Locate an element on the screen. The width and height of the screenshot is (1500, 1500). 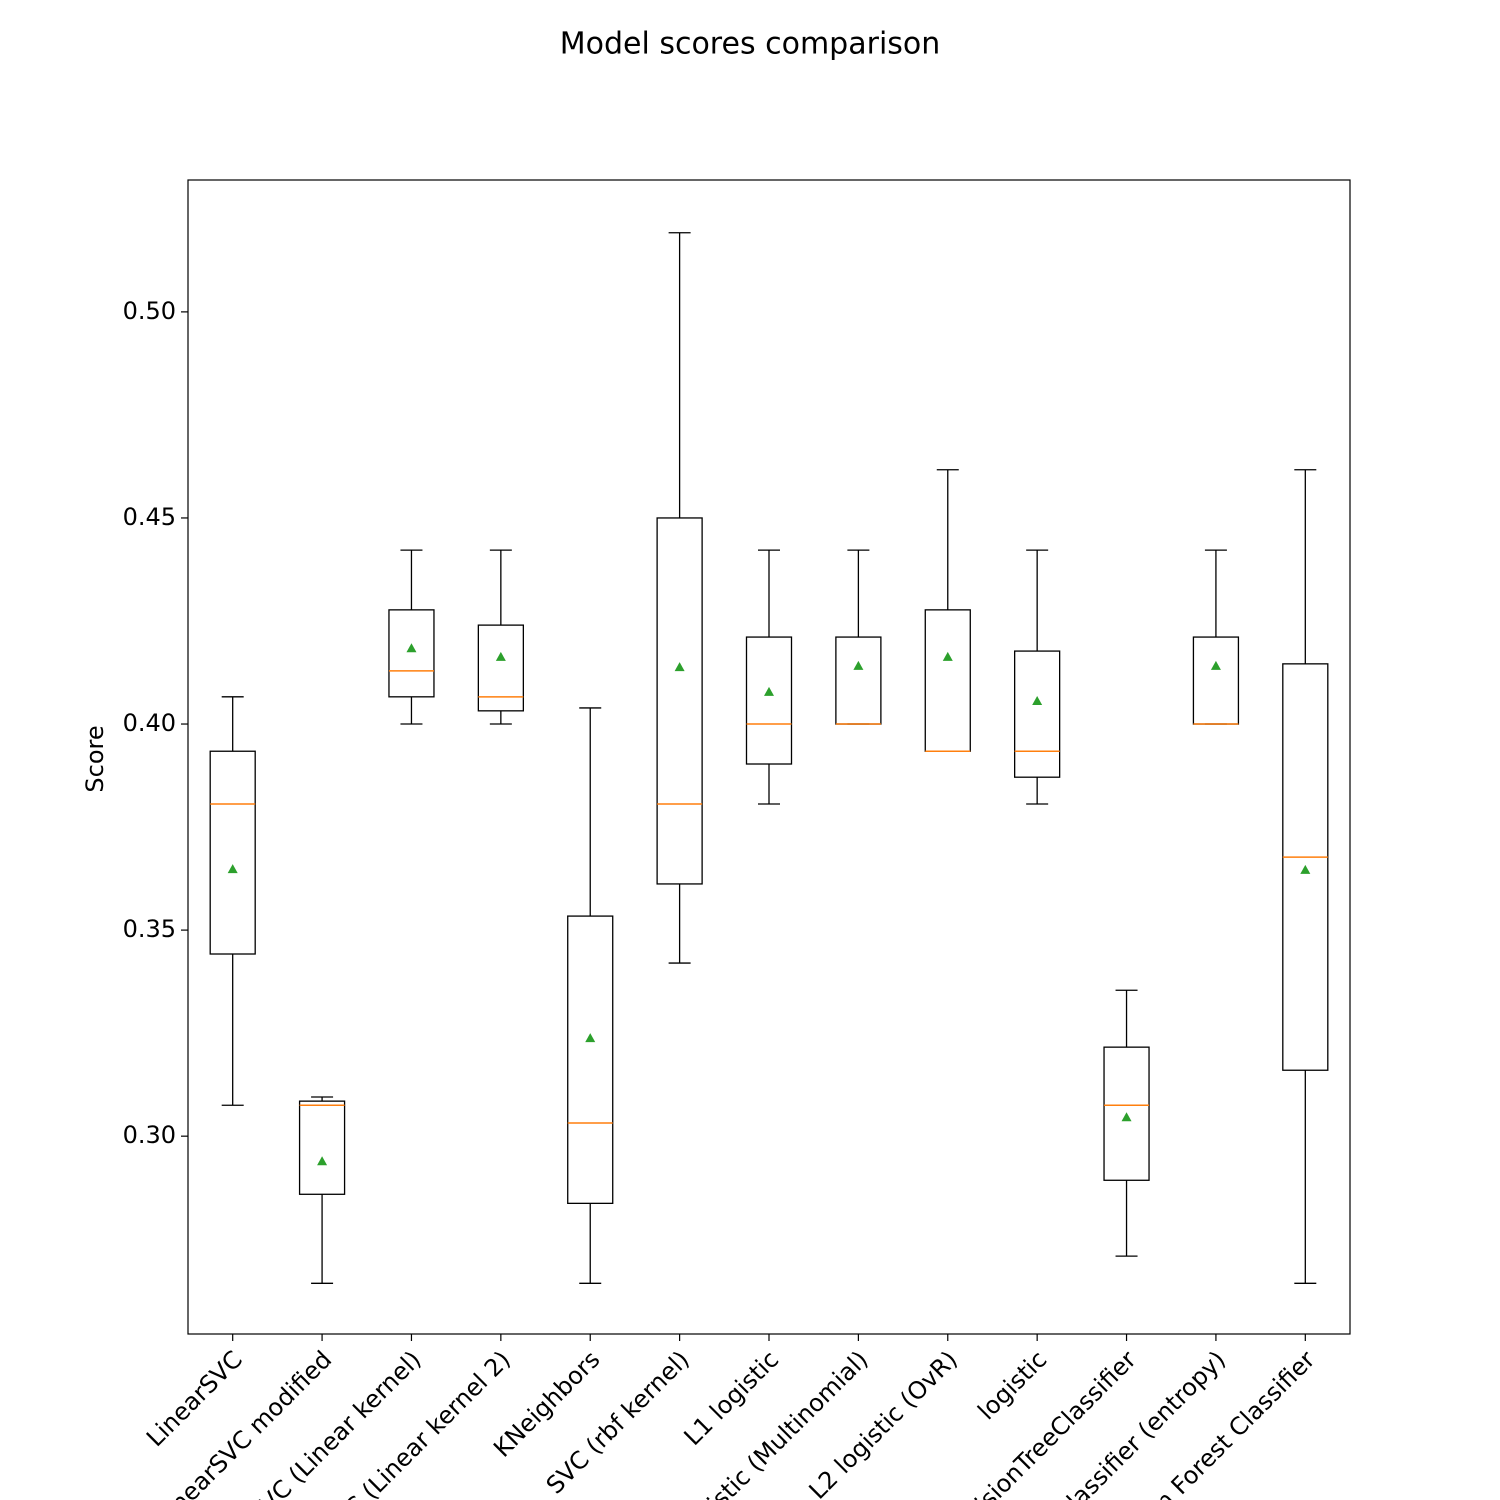
y-tick-label: 0.45 is located at coordinates (149, 517).